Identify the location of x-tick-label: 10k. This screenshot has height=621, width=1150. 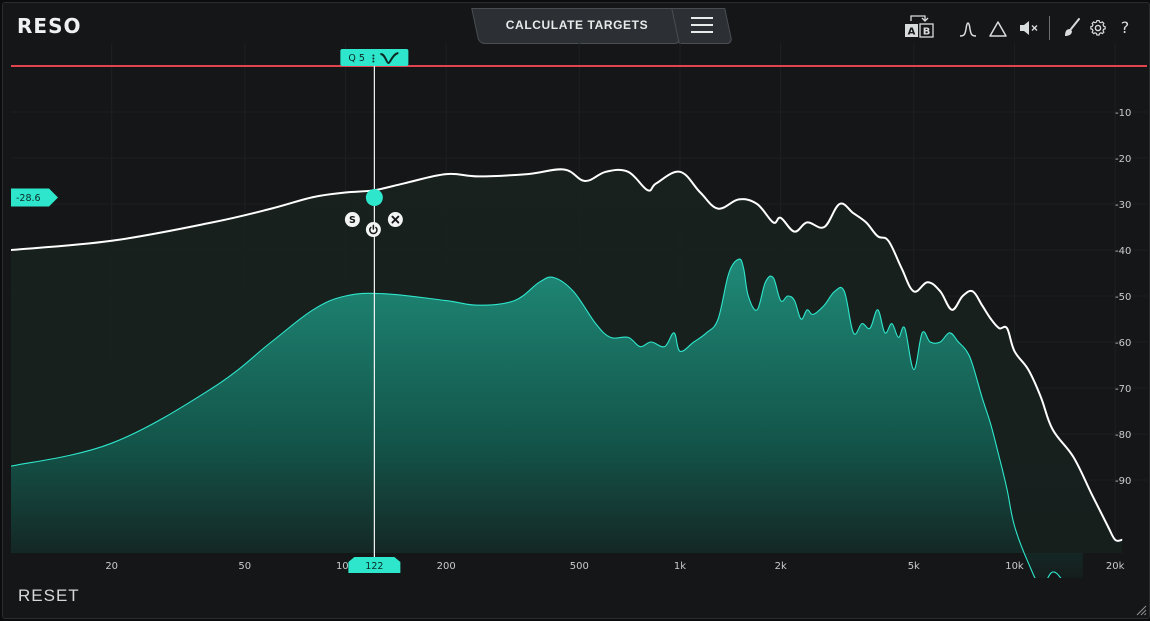
(1014, 566).